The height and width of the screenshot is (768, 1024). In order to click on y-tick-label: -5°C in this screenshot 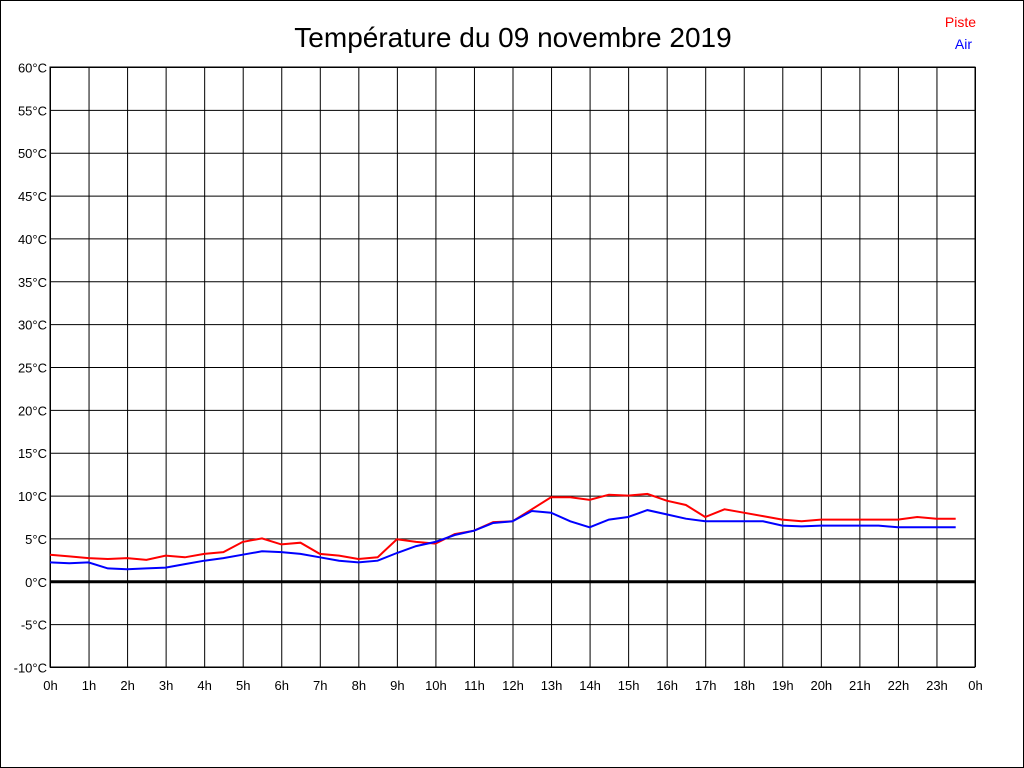, I will do `click(34, 625)`.